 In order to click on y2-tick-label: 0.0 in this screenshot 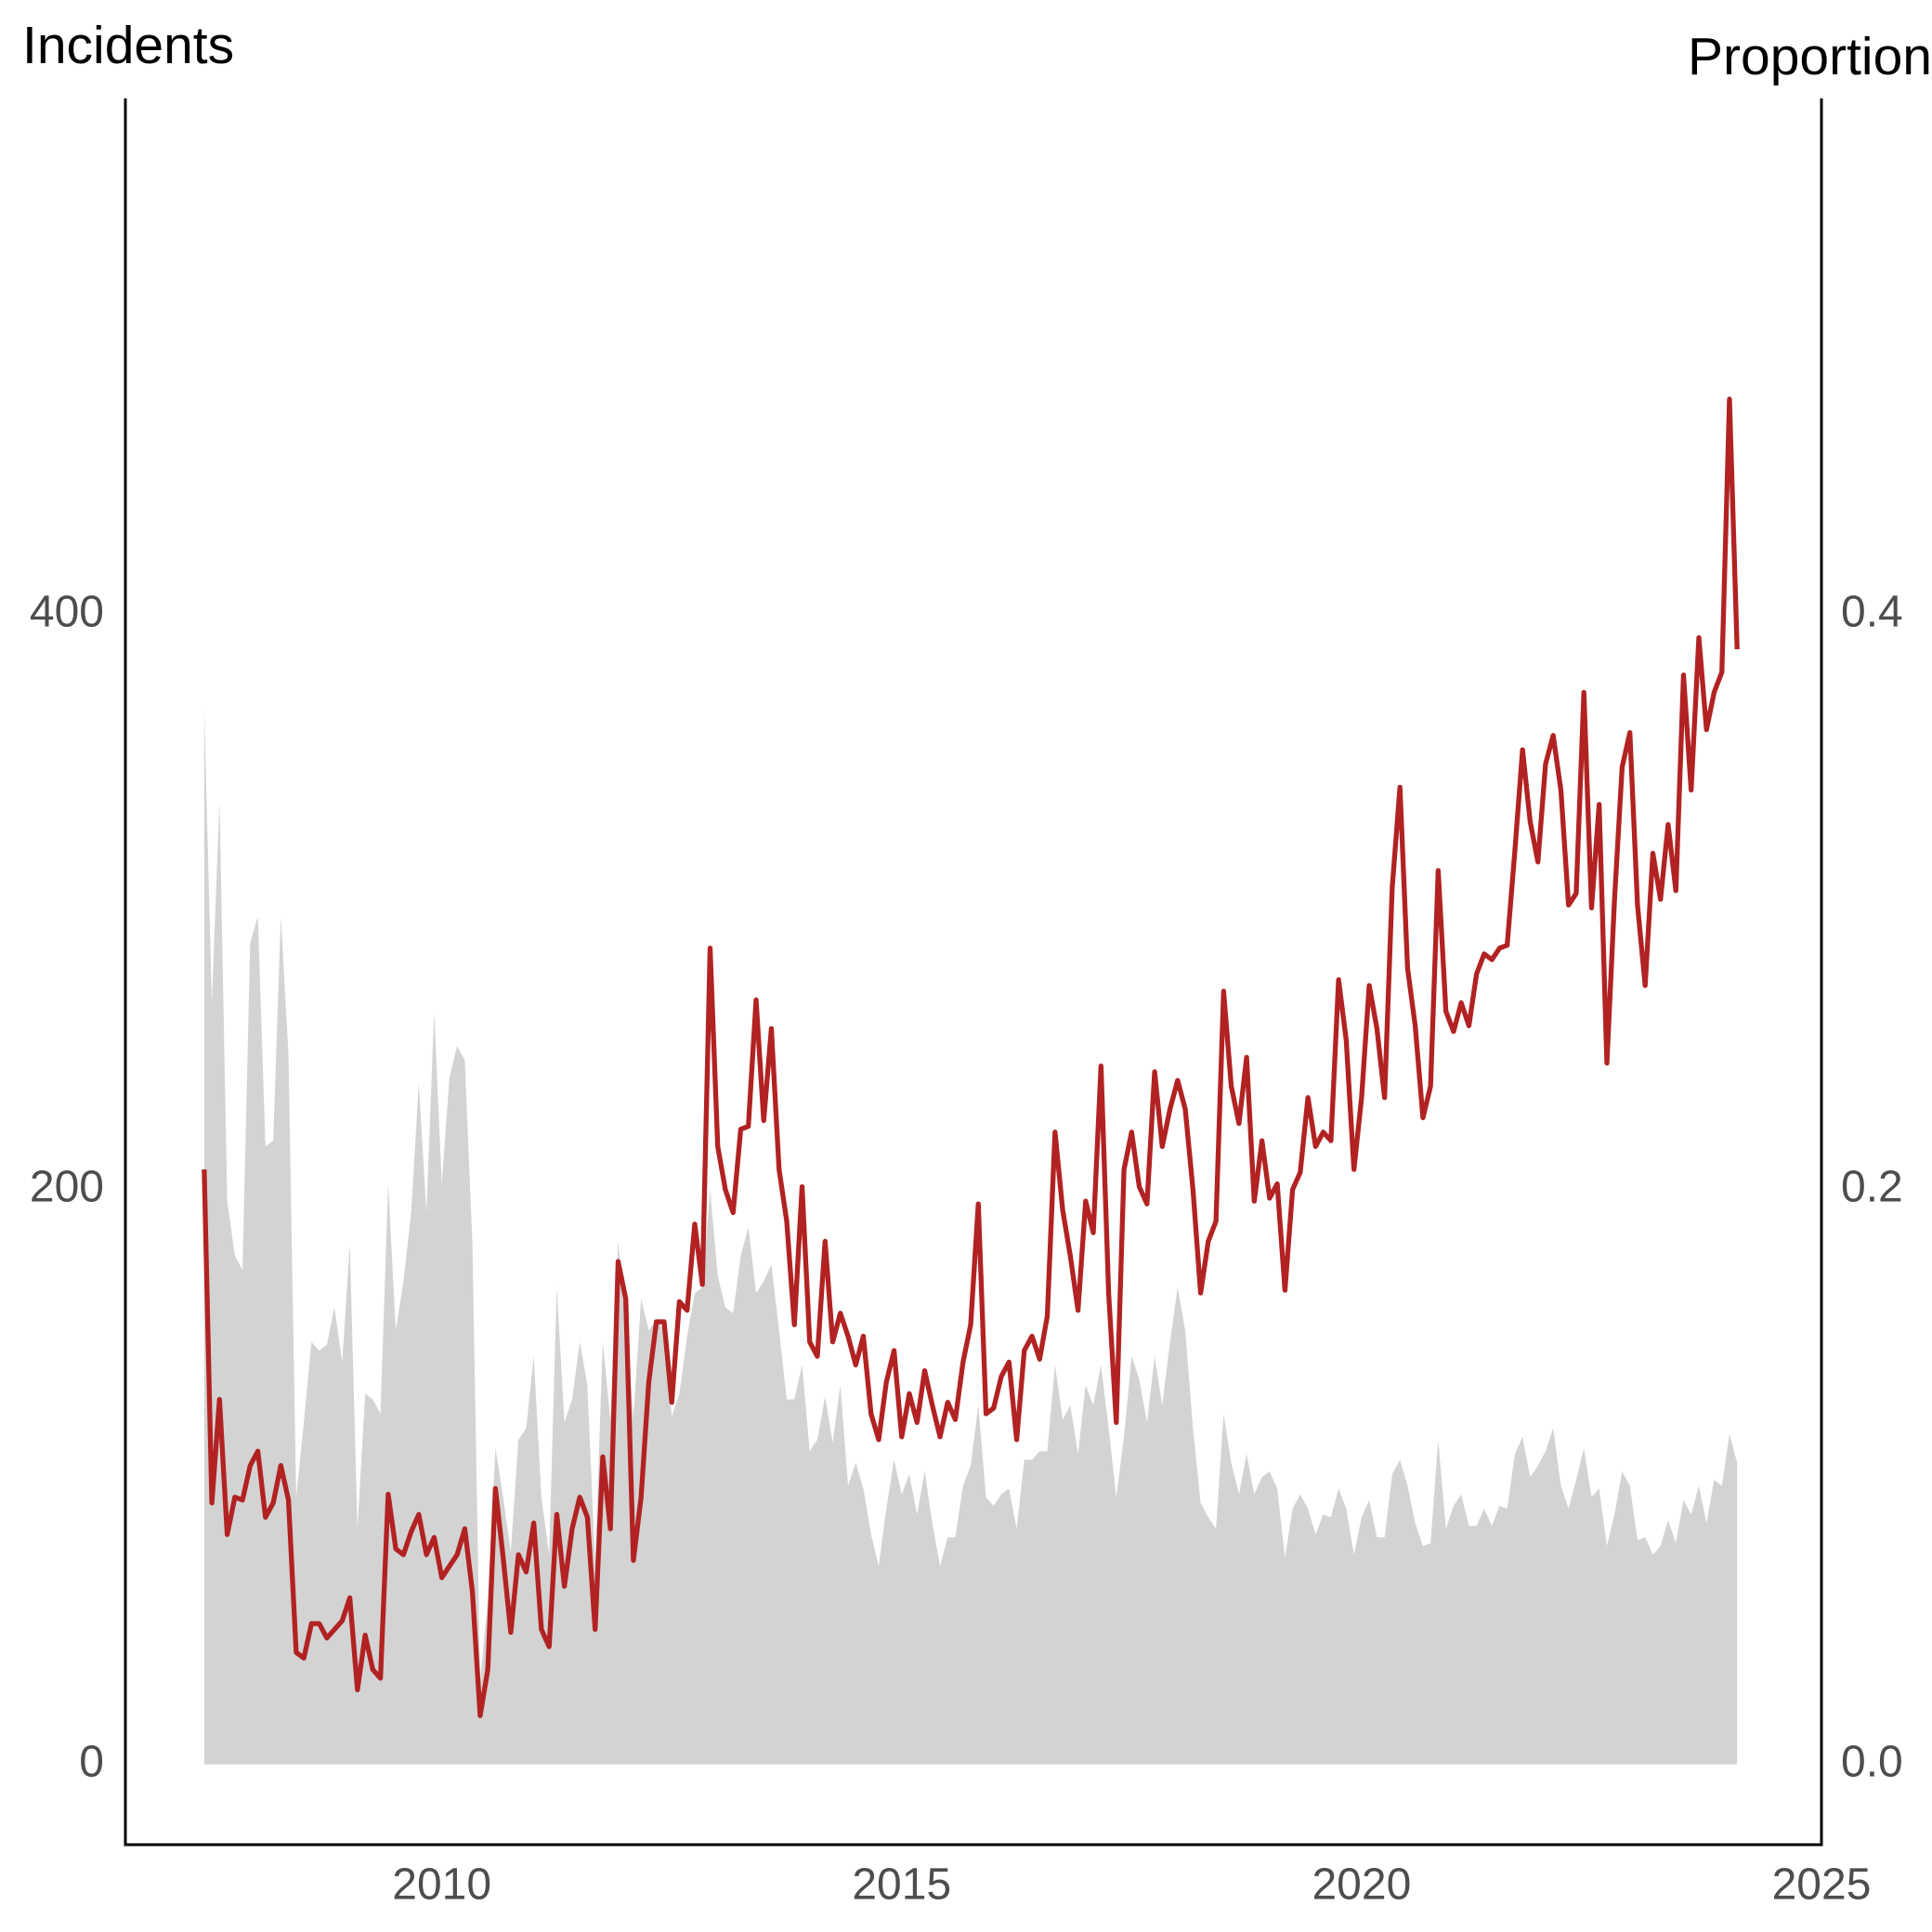, I will do `click(1872, 1761)`.